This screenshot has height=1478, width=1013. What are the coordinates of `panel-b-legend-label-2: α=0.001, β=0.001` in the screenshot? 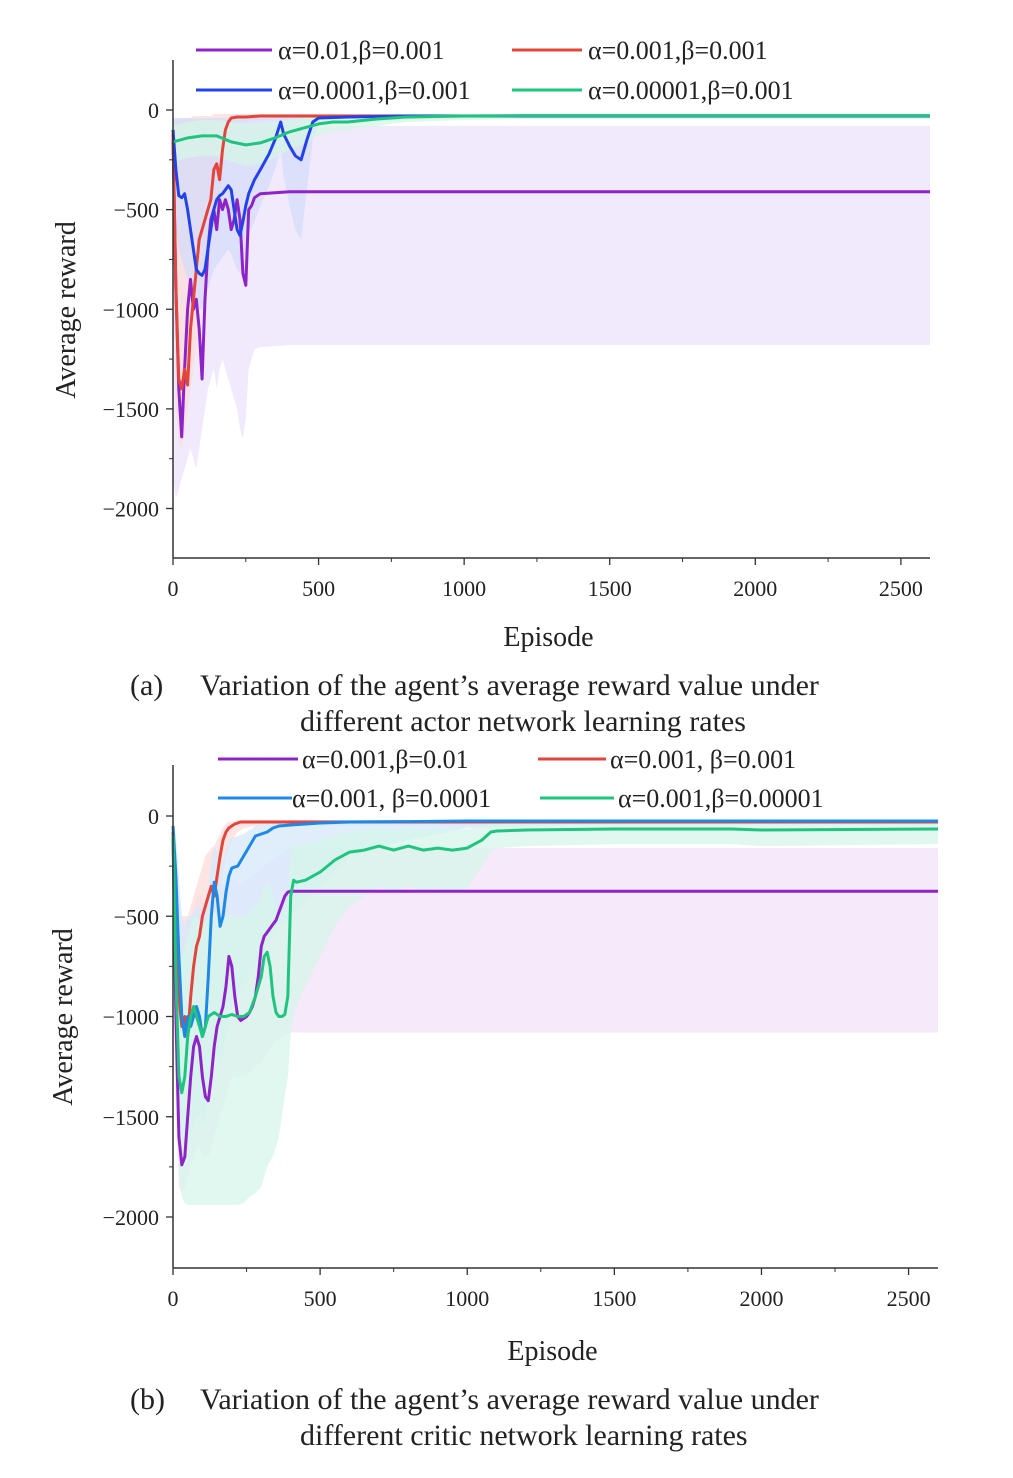 It's located at (703, 759).